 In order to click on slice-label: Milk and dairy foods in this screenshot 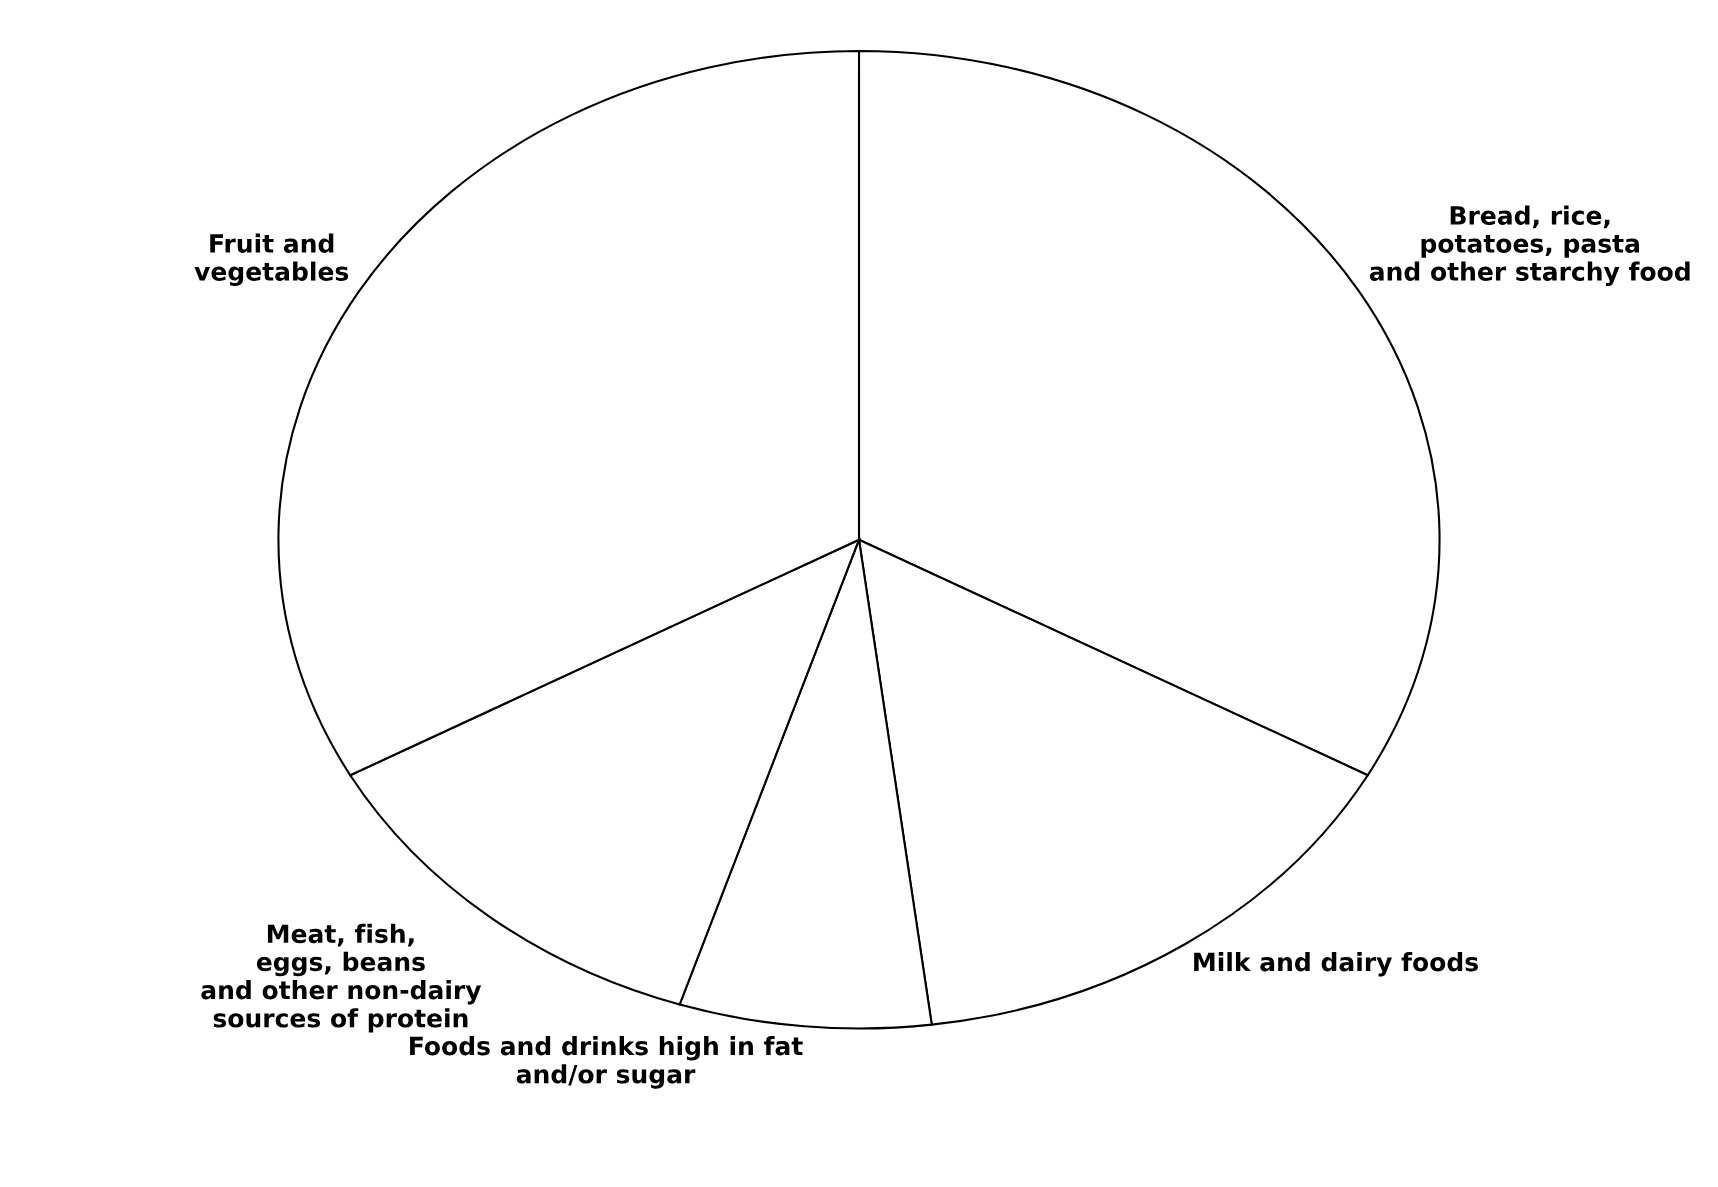, I will do `click(1336, 964)`.